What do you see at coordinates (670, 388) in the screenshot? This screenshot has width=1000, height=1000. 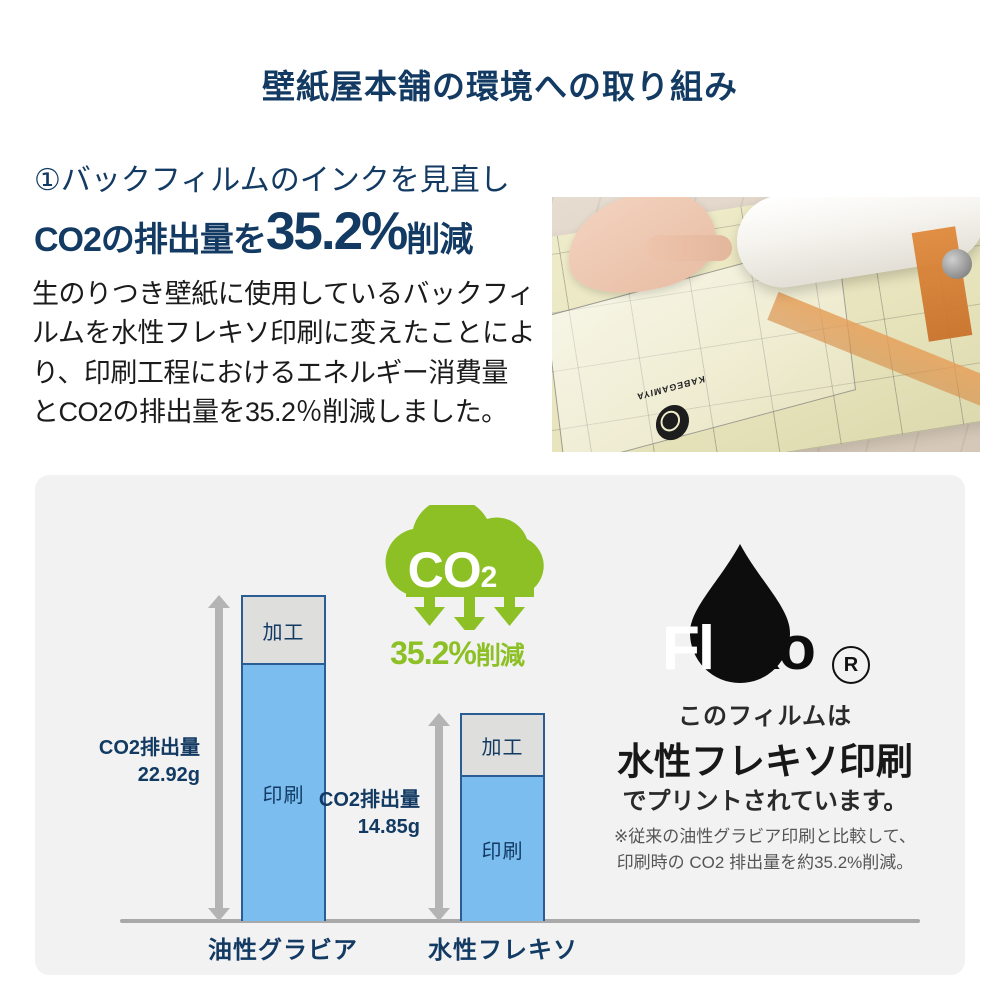 I see `film-brand-text: KABEGAMIYA` at bounding box center [670, 388].